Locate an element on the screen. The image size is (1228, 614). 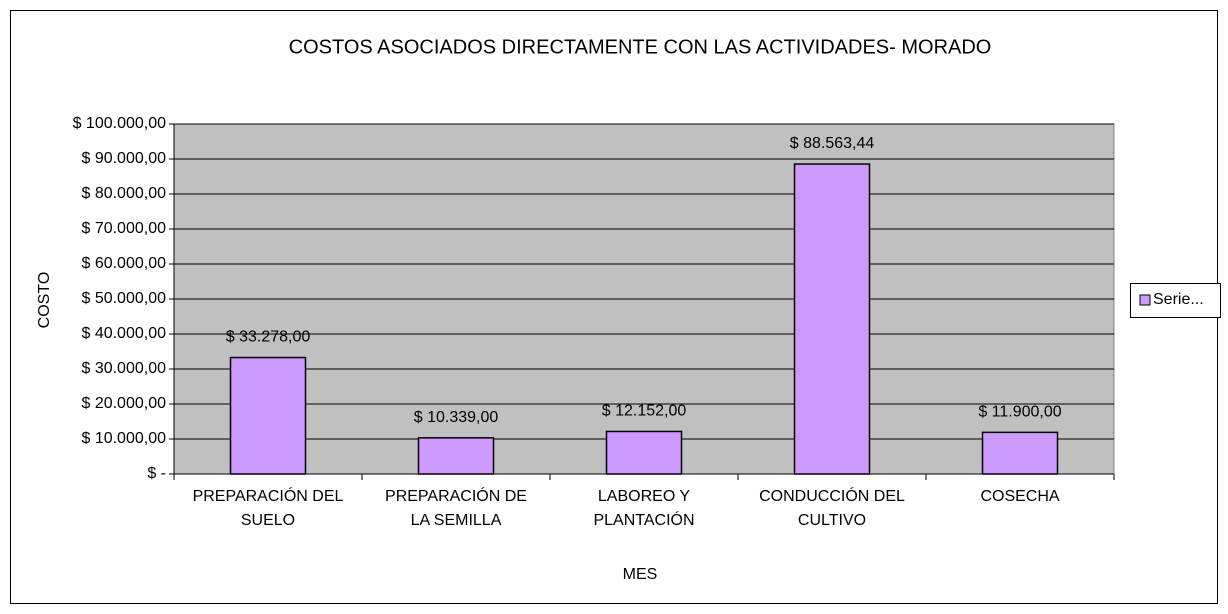
y-tick-label: $ 20.000,00 is located at coordinates (123, 403).